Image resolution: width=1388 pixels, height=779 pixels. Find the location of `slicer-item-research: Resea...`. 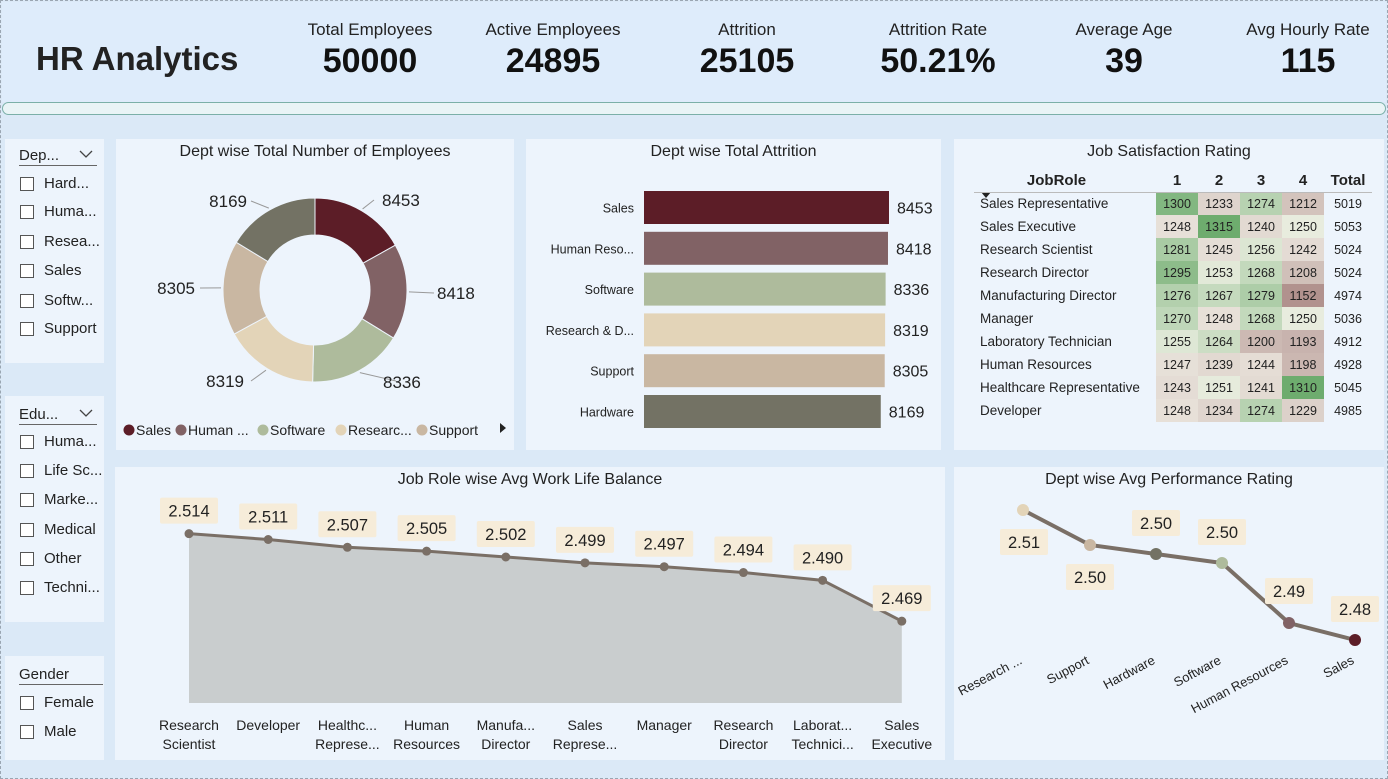

slicer-item-research: Resea... is located at coordinates (60, 241).